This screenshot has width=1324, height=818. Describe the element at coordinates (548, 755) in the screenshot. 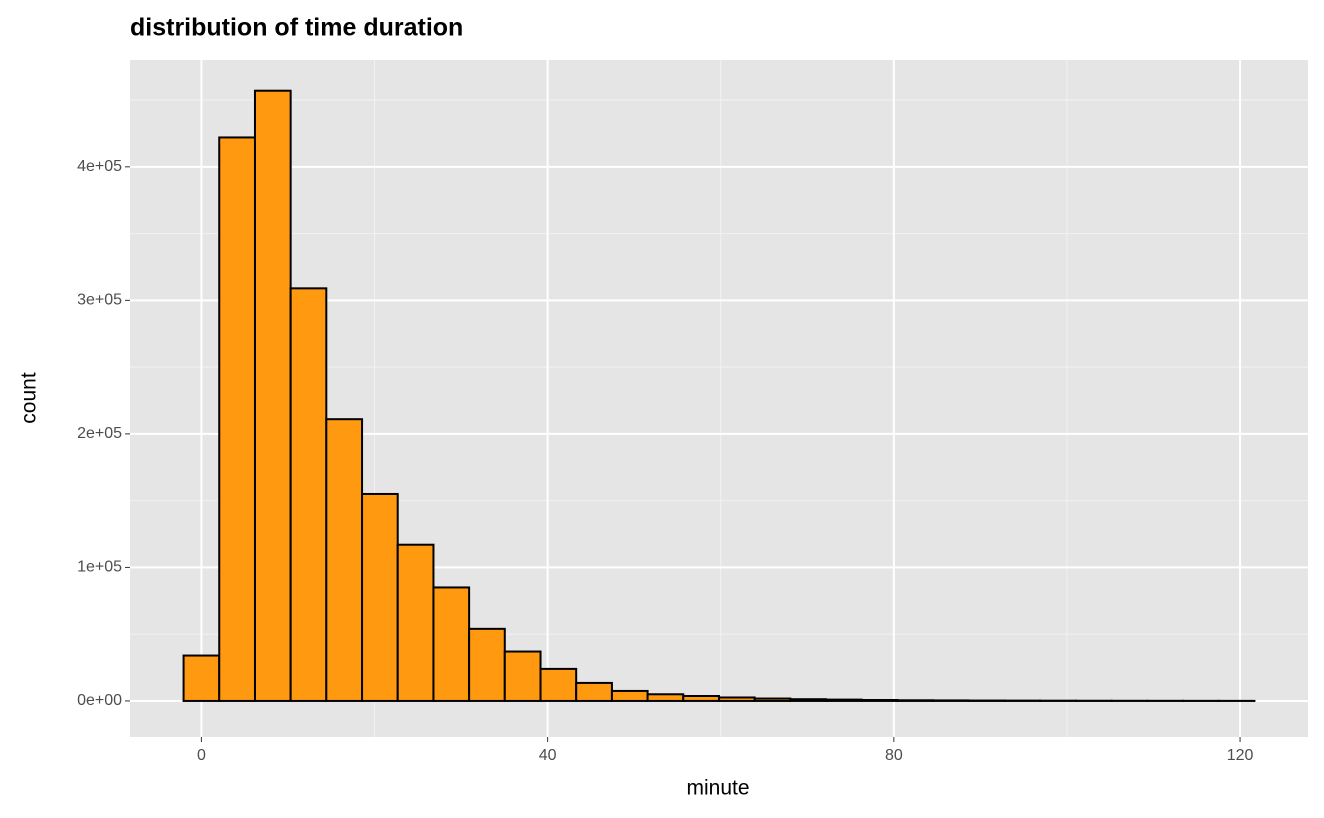

I see `x-tick-label: 40` at that location.